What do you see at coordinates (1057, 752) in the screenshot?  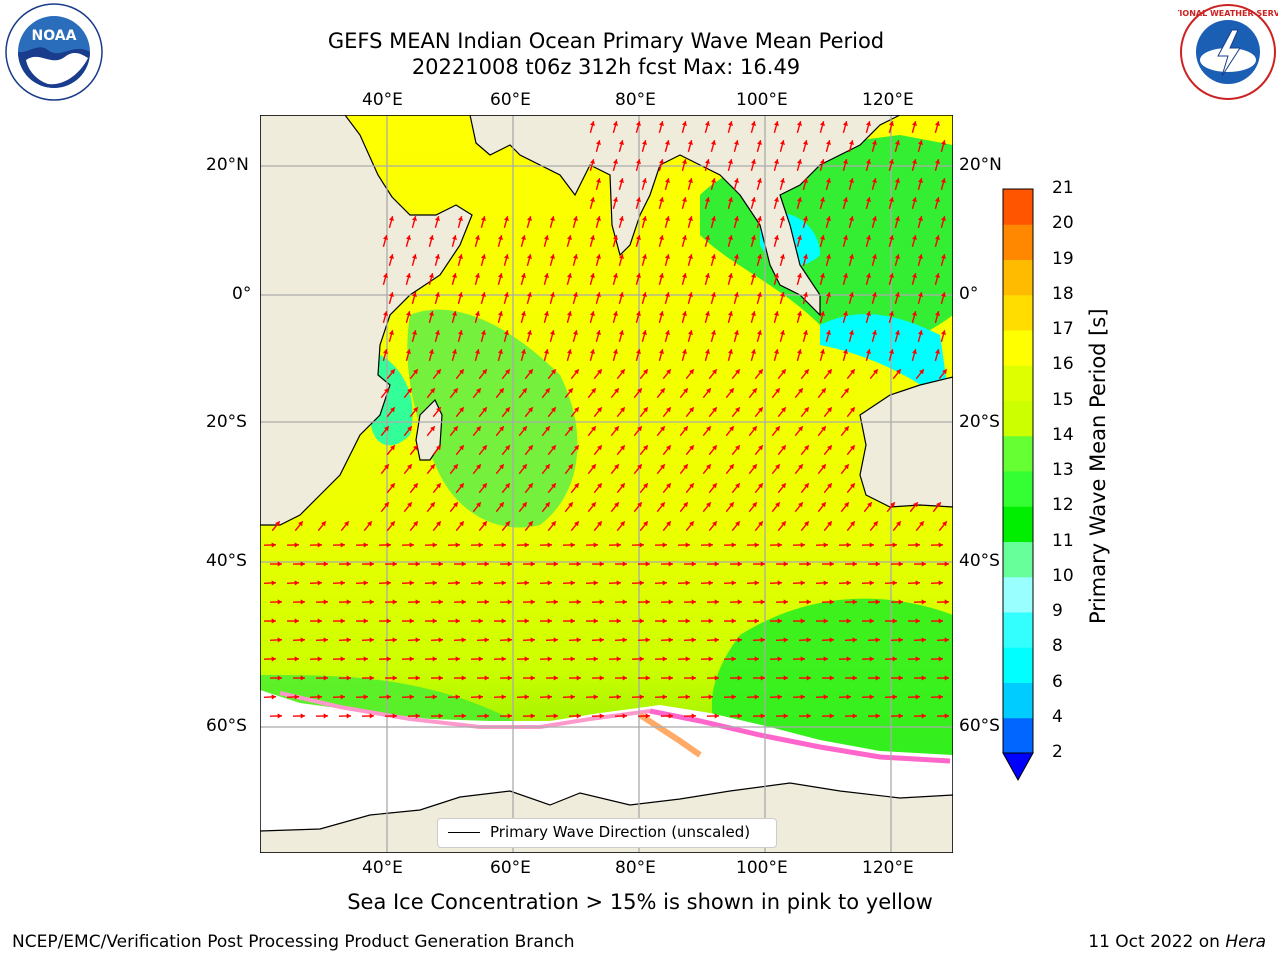 I see `colorbar-tick-label: 2` at bounding box center [1057, 752].